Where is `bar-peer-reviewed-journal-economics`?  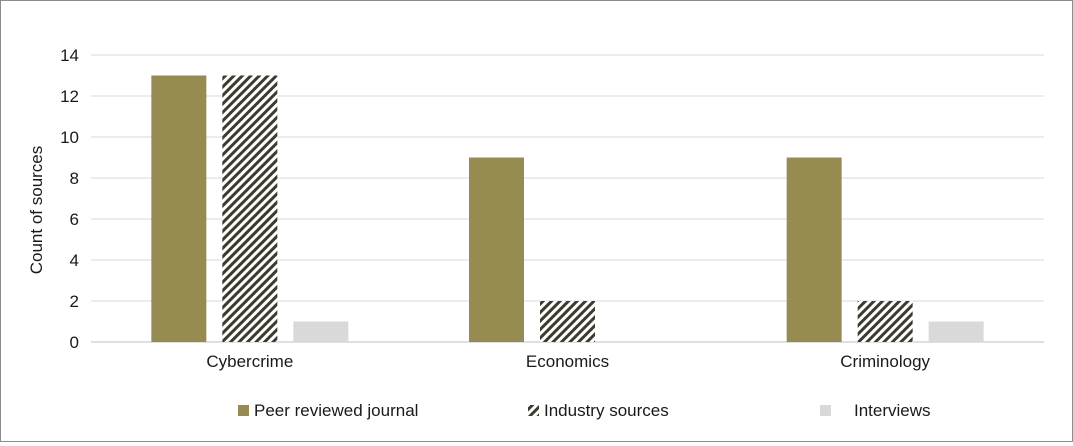
bar-peer-reviewed-journal-economics is located at coordinates (496, 249).